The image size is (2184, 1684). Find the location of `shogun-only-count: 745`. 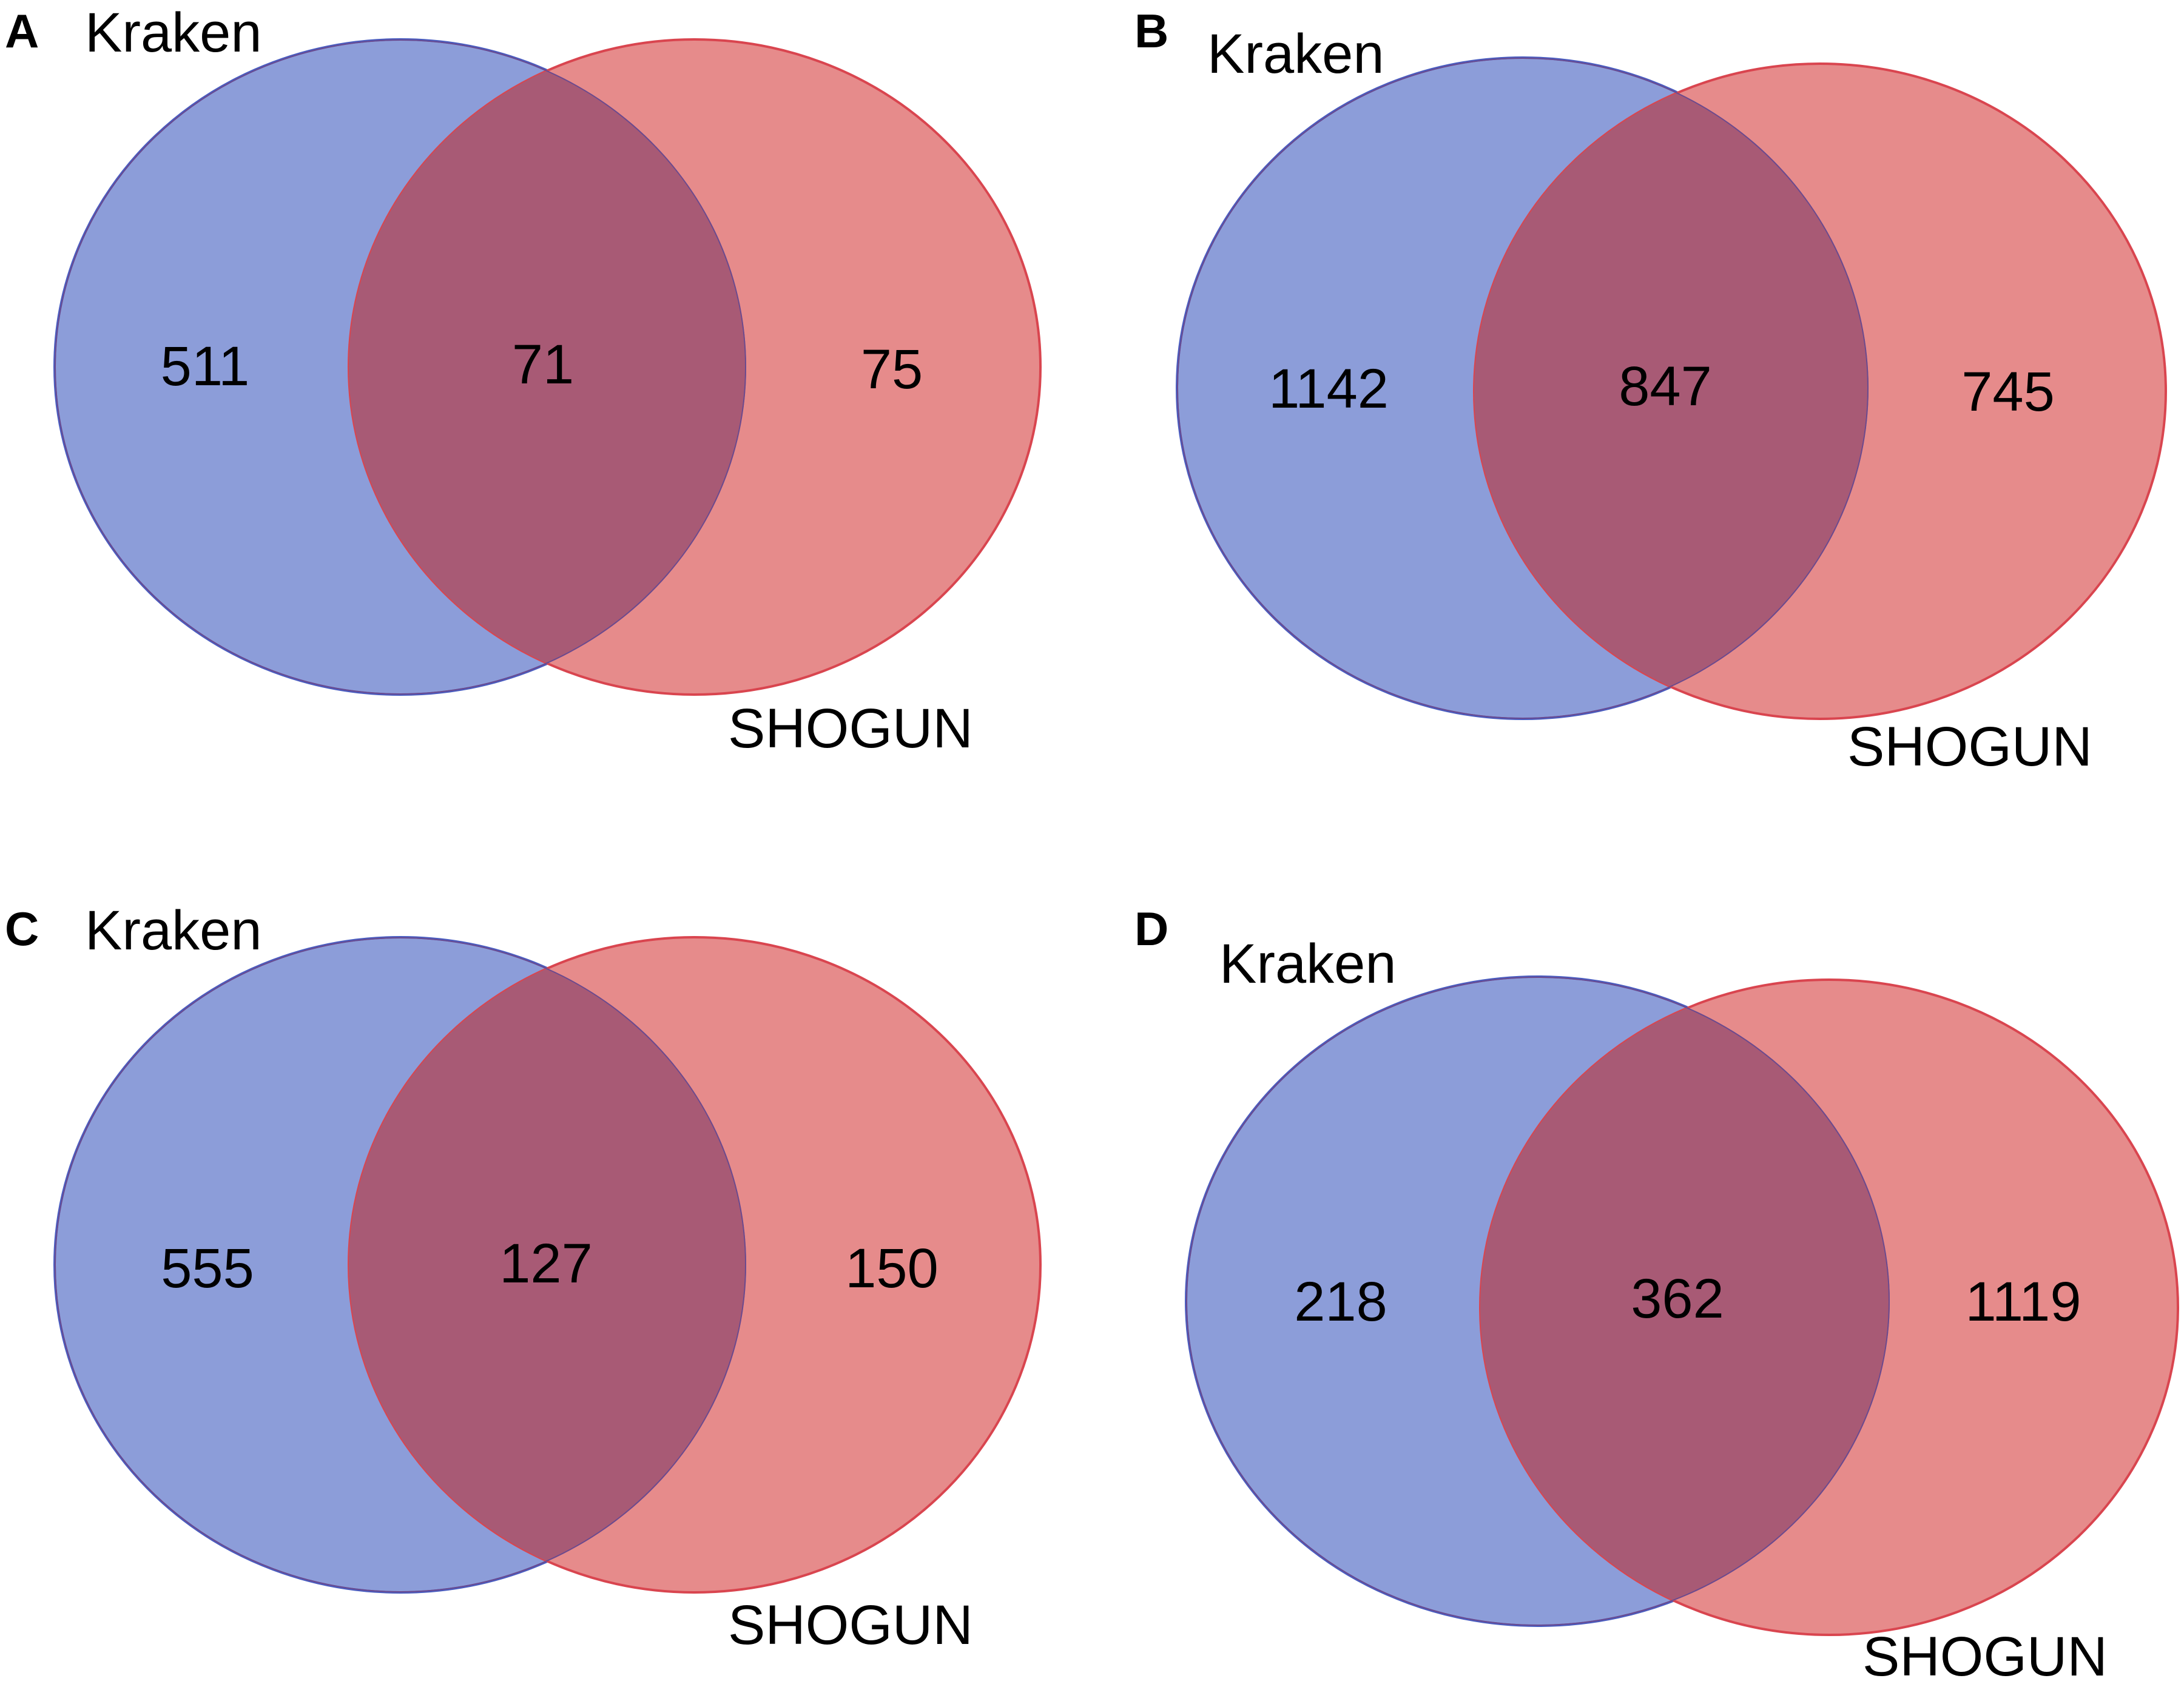

shogun-only-count: 745 is located at coordinates (2008, 392).